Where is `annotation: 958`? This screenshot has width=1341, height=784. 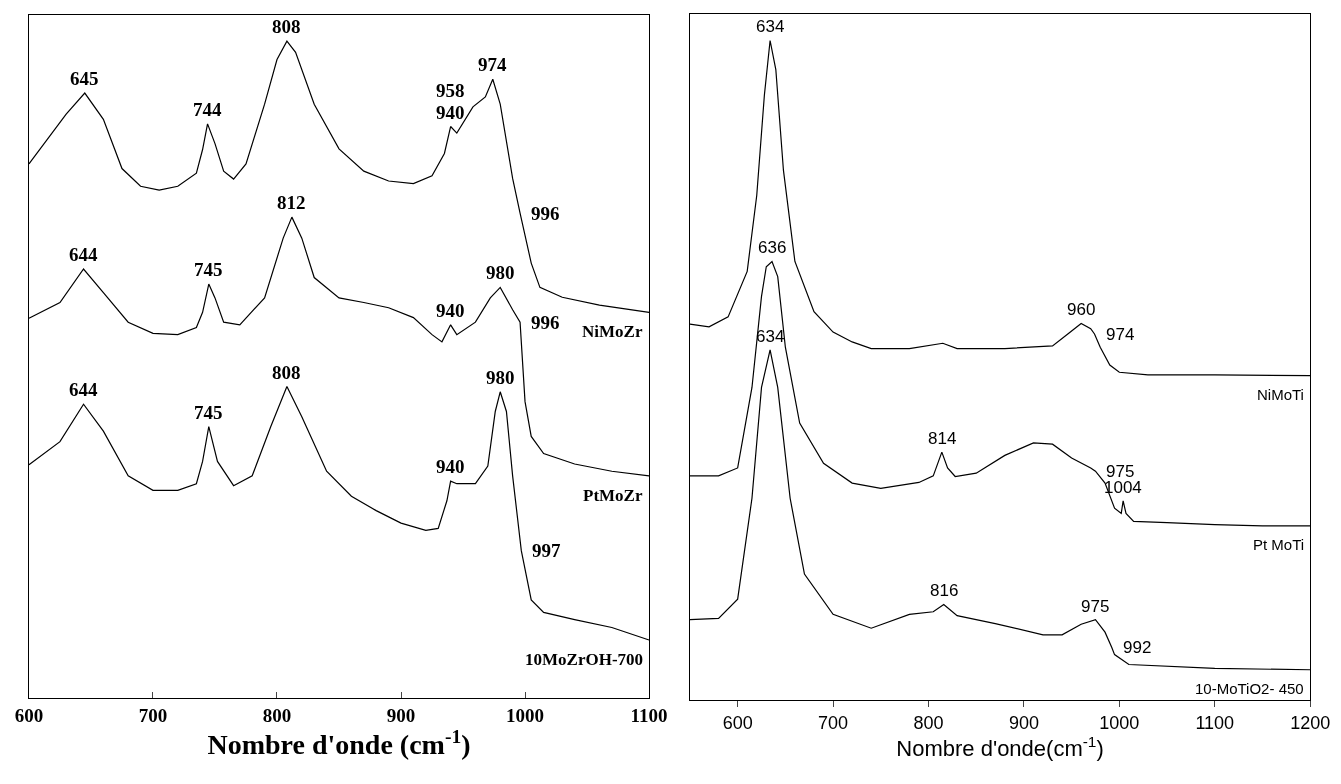 annotation: 958 is located at coordinates (450, 90).